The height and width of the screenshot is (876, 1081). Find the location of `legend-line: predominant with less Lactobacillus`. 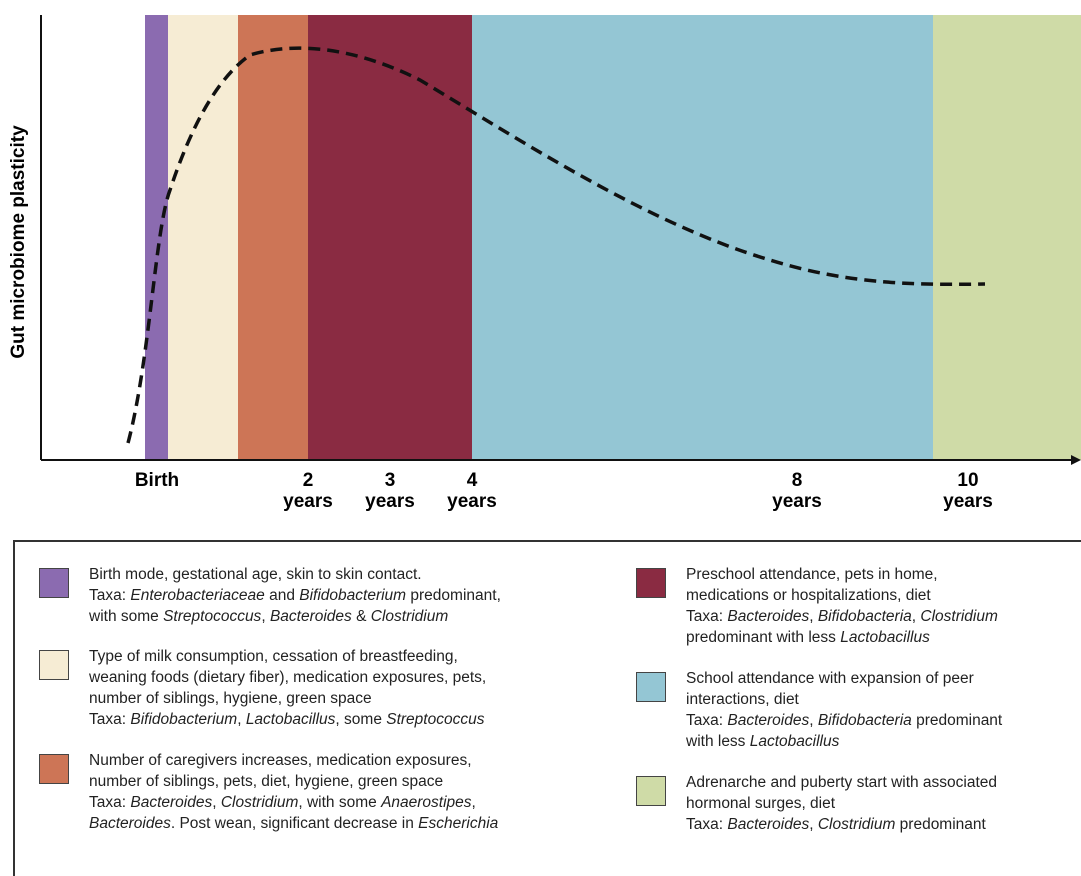

legend-line: predominant with less Lactobacillus is located at coordinates (808, 637).